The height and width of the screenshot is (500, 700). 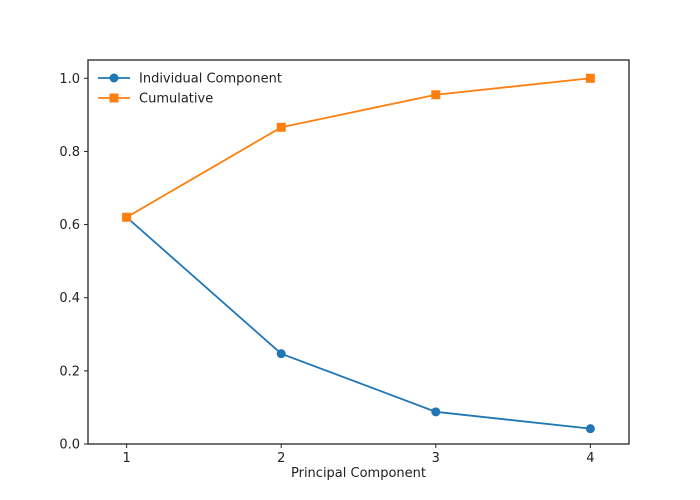 I want to click on legend-label: Cumulative, so click(x=176, y=99).